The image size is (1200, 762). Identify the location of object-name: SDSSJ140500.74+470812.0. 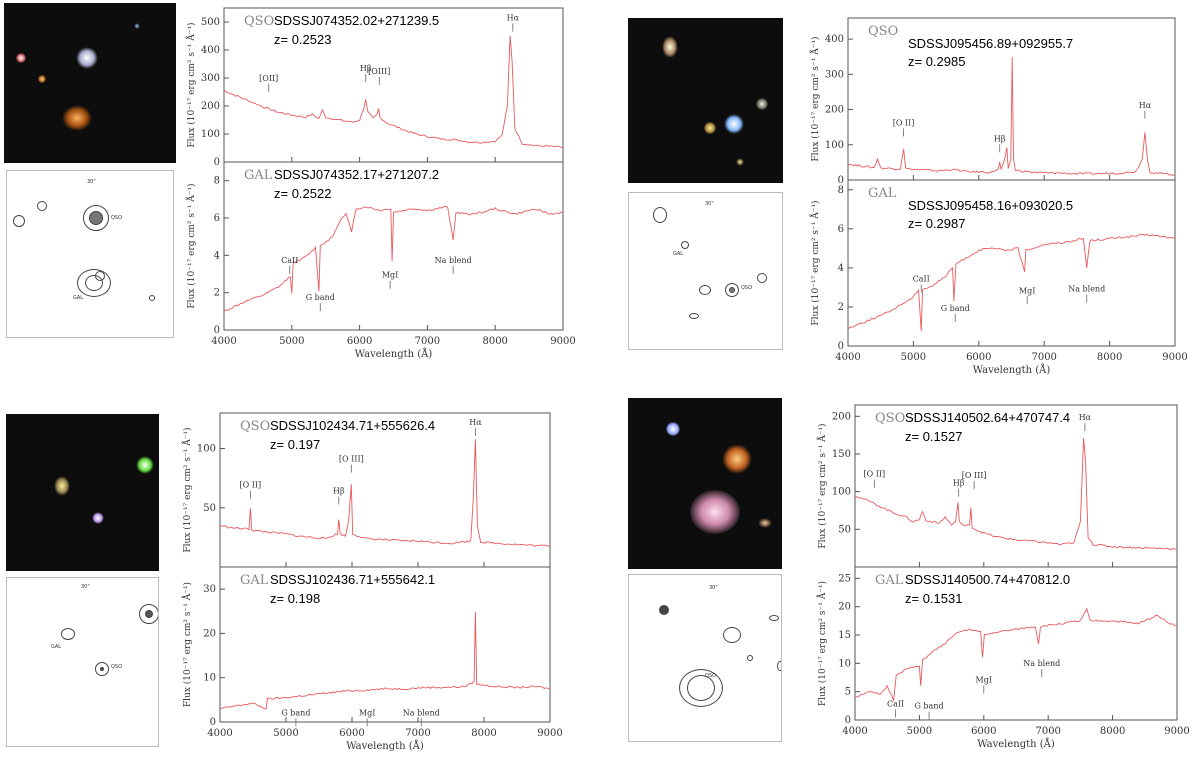
(987, 579).